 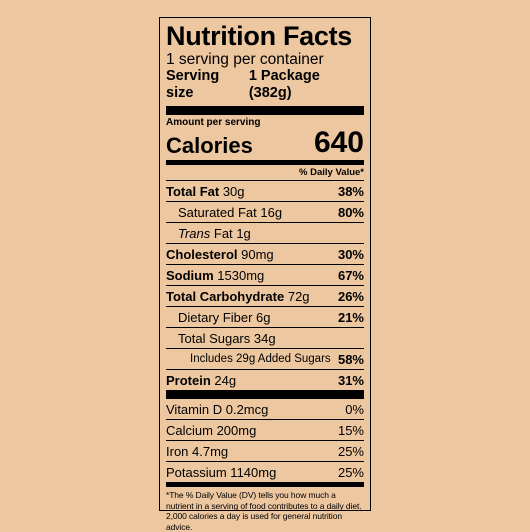 I want to click on nutrient-row-sodium: Sodium 1530mg 67%, so click(x=265, y=275).